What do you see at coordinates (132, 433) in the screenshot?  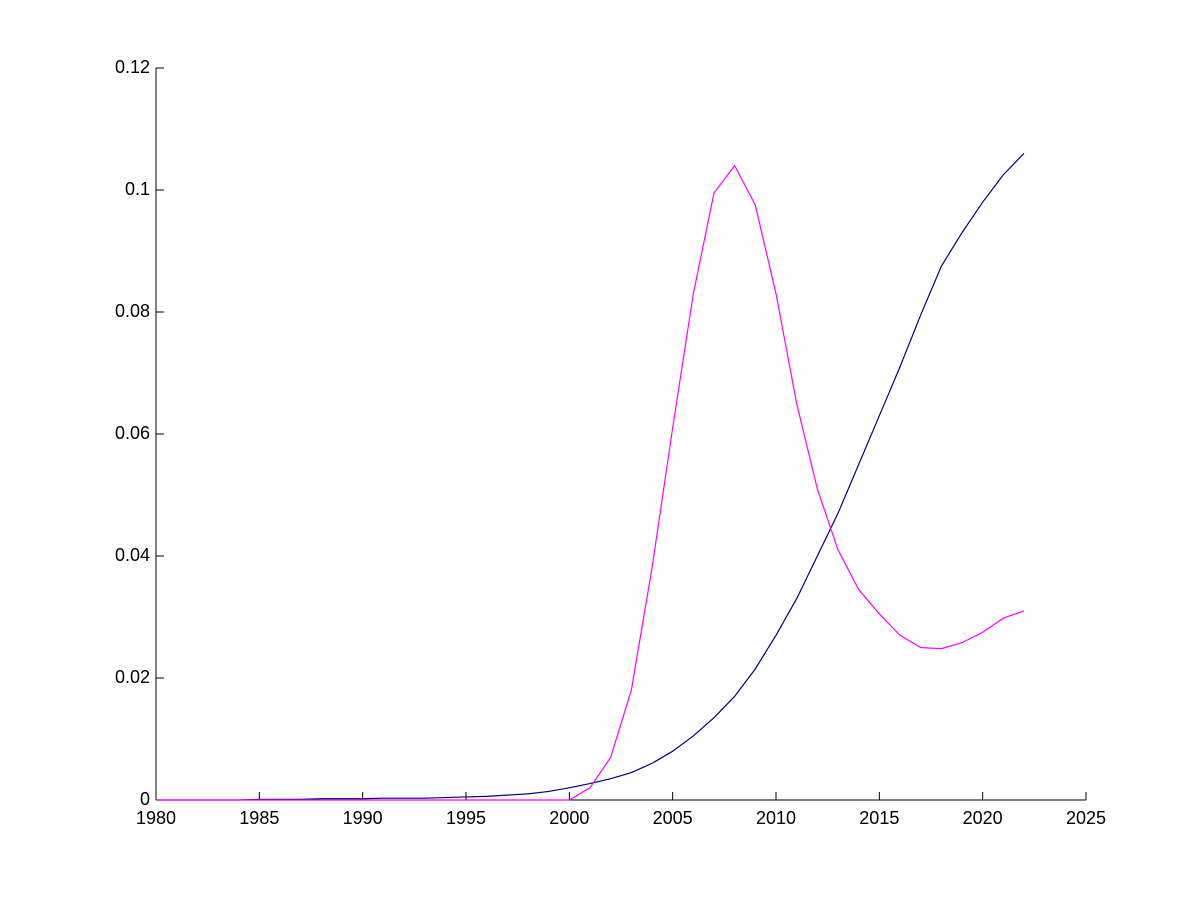 I see `y-tick-label: 0.06` at bounding box center [132, 433].